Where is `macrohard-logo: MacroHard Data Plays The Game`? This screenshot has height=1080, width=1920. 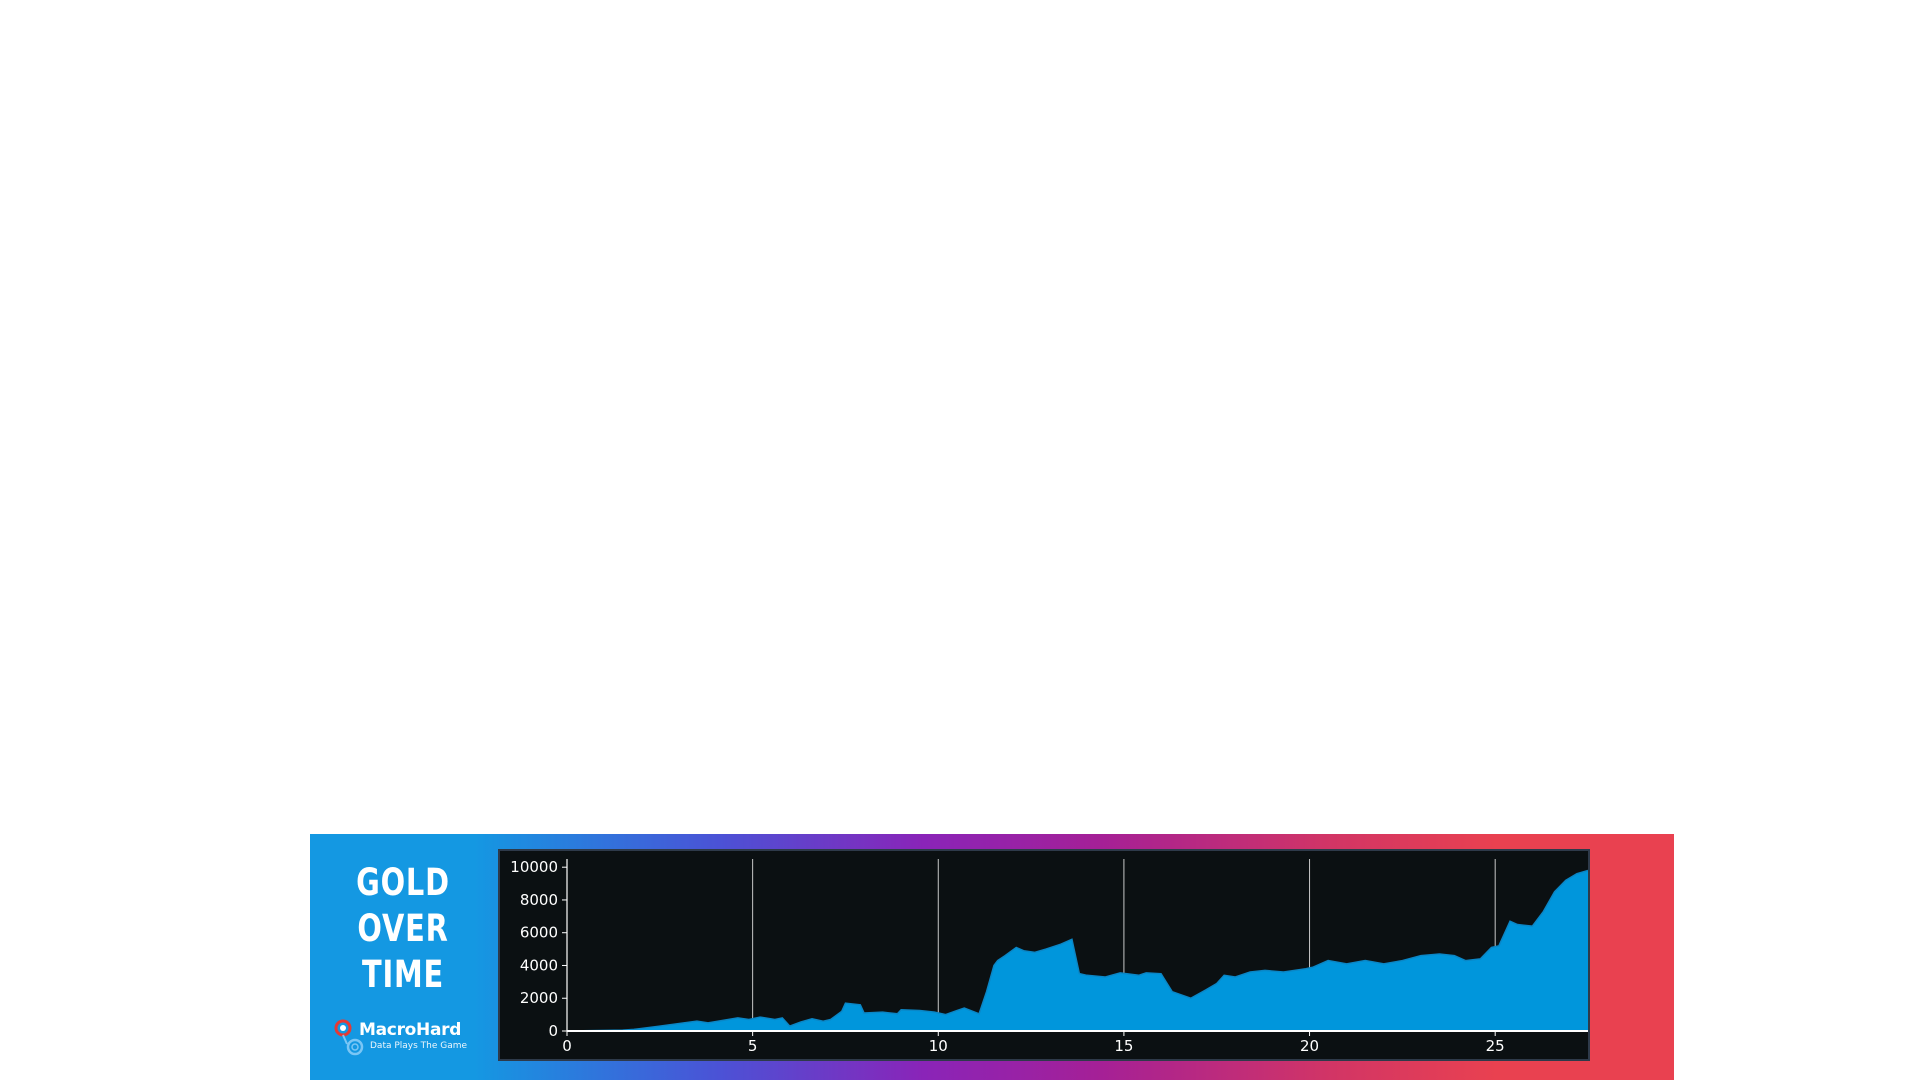 macrohard-logo: MacroHard Data Plays The Game is located at coordinates (414, 1040).